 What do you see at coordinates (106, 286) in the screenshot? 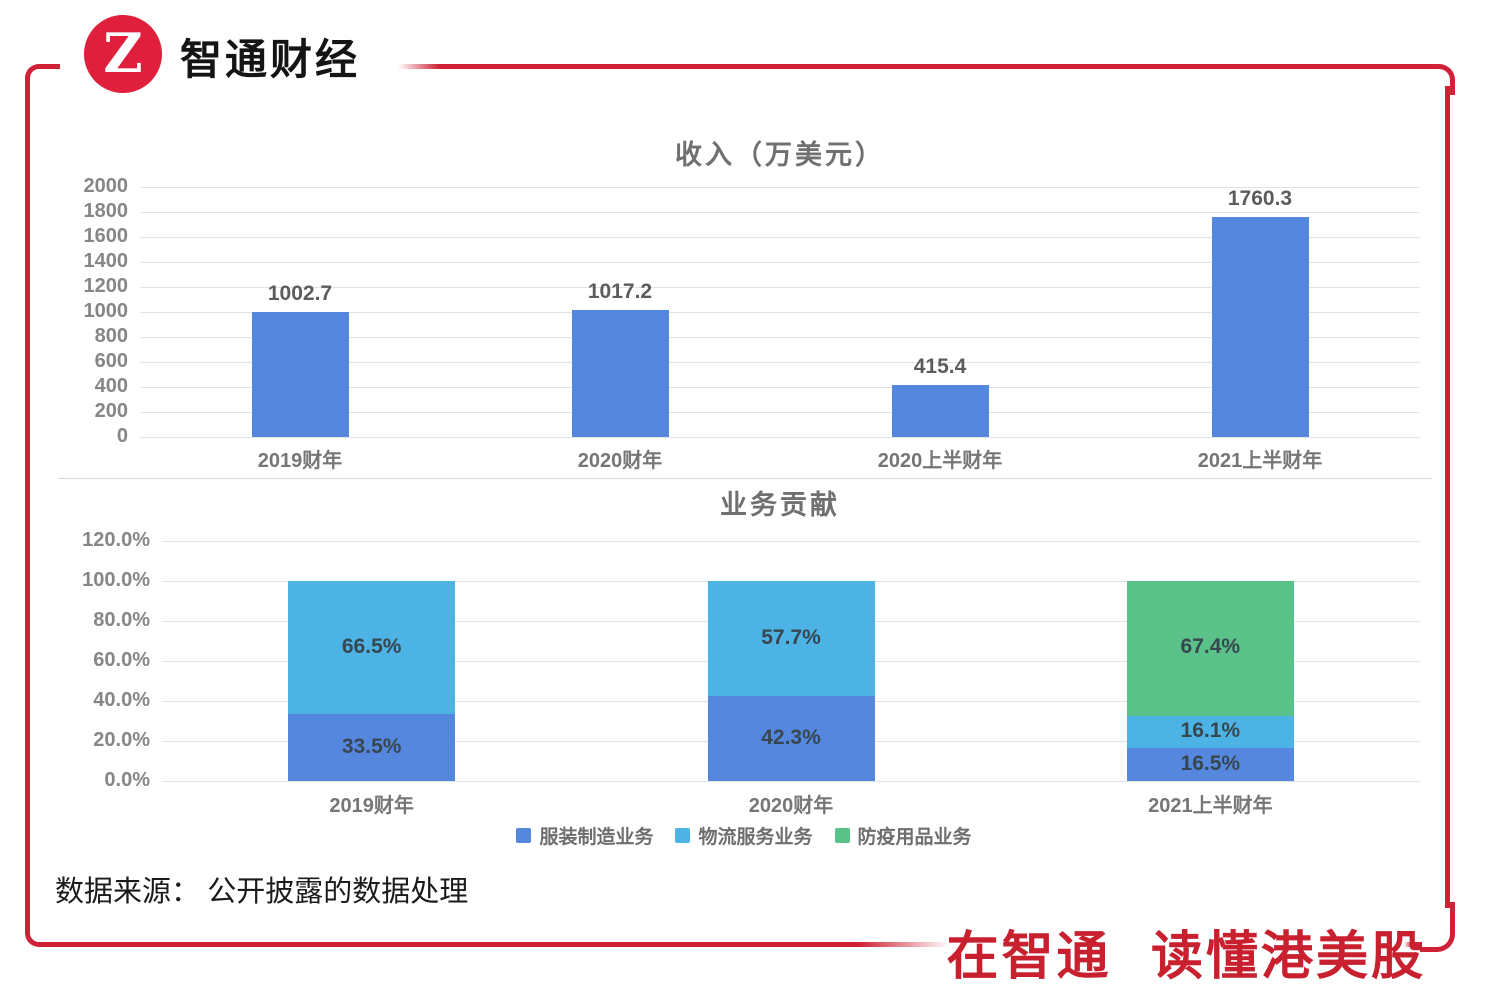
I see `y-tick-label: 1200` at bounding box center [106, 286].